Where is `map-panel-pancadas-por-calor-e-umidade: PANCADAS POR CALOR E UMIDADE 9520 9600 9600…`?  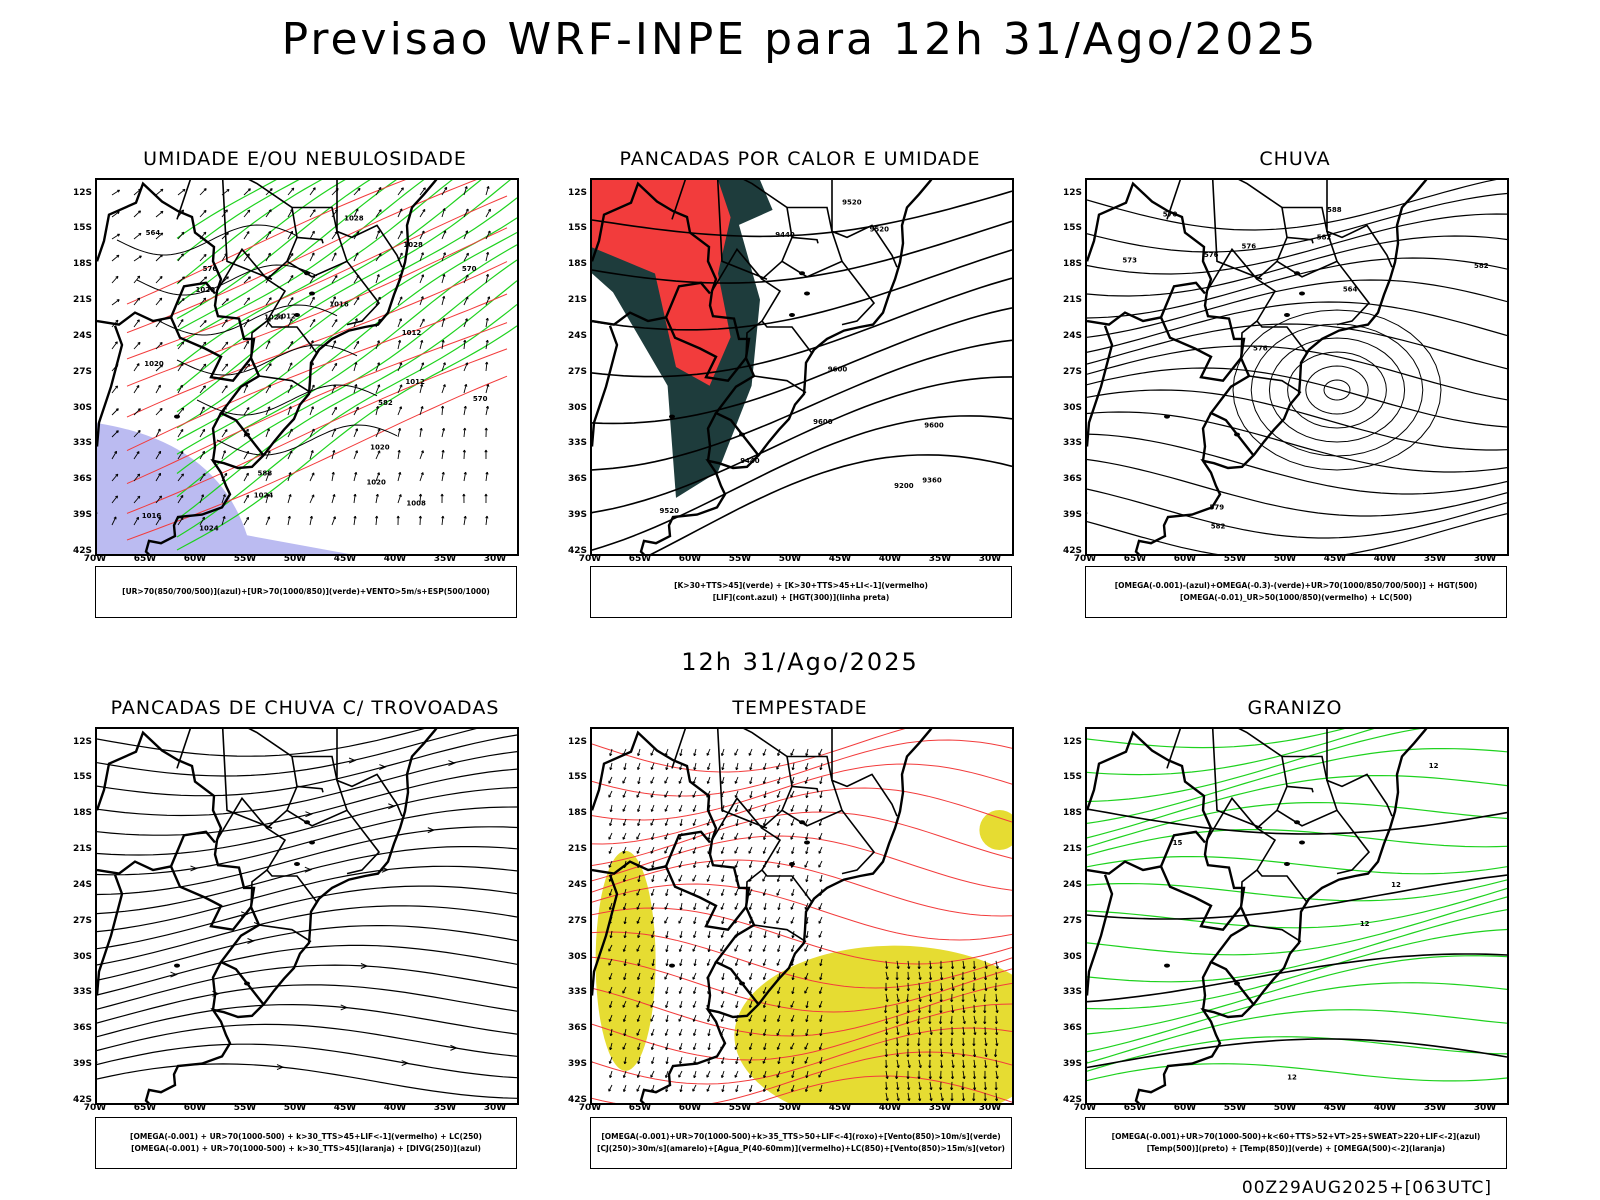
map-panel-pancadas-por-calor-e-umidade: PANCADAS POR CALOR E UMIDADE 9520 9600 9600… is located at coordinates (800, 383).